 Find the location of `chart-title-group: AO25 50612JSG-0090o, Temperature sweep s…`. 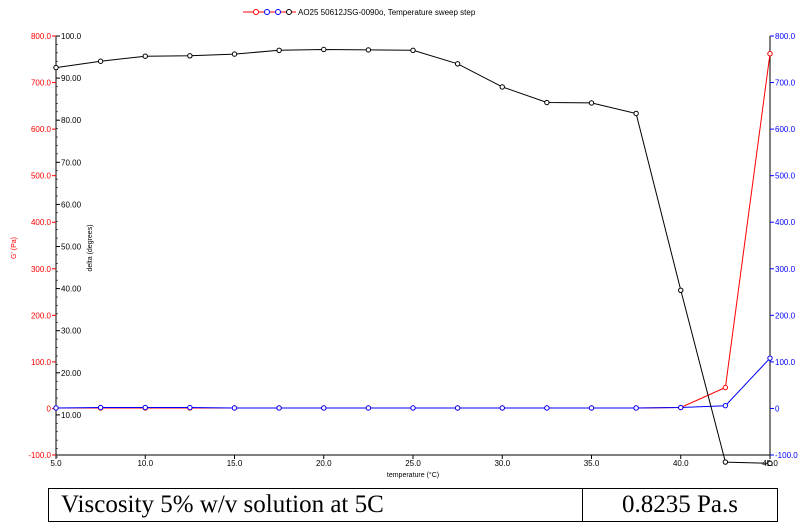

chart-title-group: AO25 50612JSG-0090o, Temperature sweep s… is located at coordinates (359, 12).